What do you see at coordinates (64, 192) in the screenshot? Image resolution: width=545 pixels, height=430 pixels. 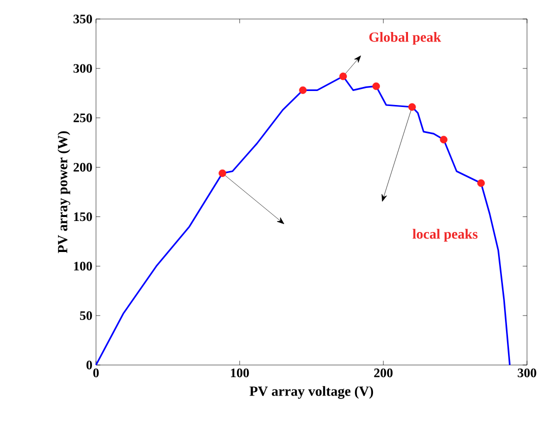 I see `y-axis-title: PV array power (W)` at bounding box center [64, 192].